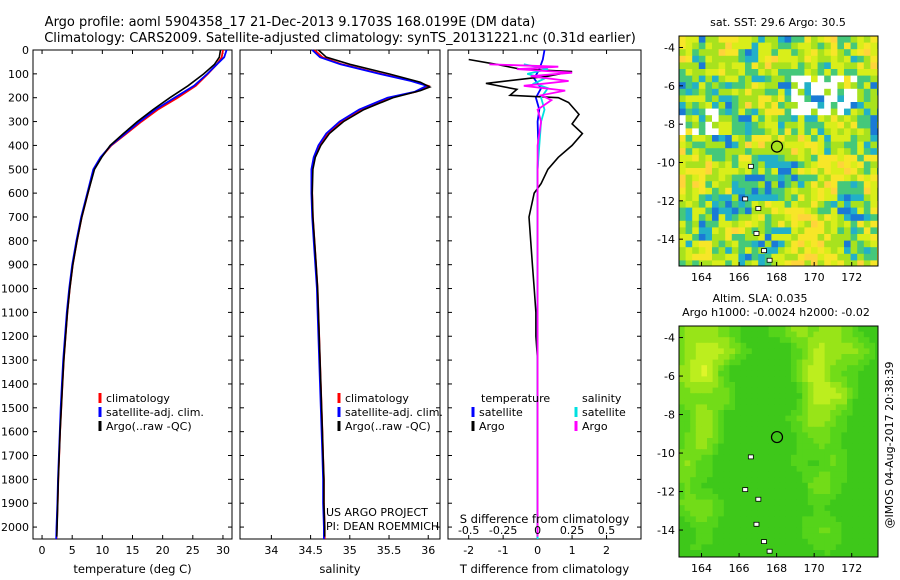 Image resolution: width=900 pixels, height=580 pixels. What do you see at coordinates (271, 550) in the screenshot?
I see `salinity-xtick-label: 34` at bounding box center [271, 550].